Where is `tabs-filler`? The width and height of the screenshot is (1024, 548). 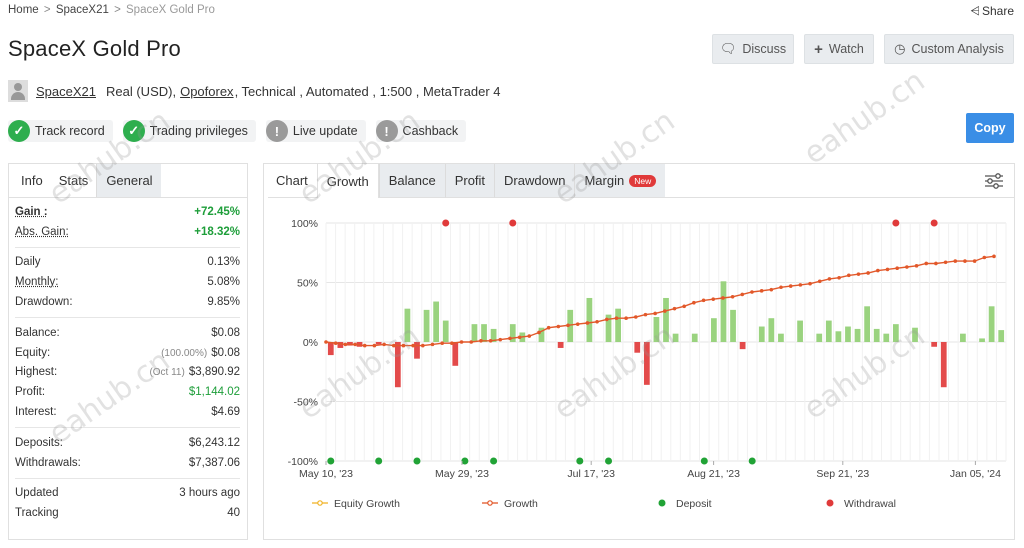 tabs-filler is located at coordinates (839, 181).